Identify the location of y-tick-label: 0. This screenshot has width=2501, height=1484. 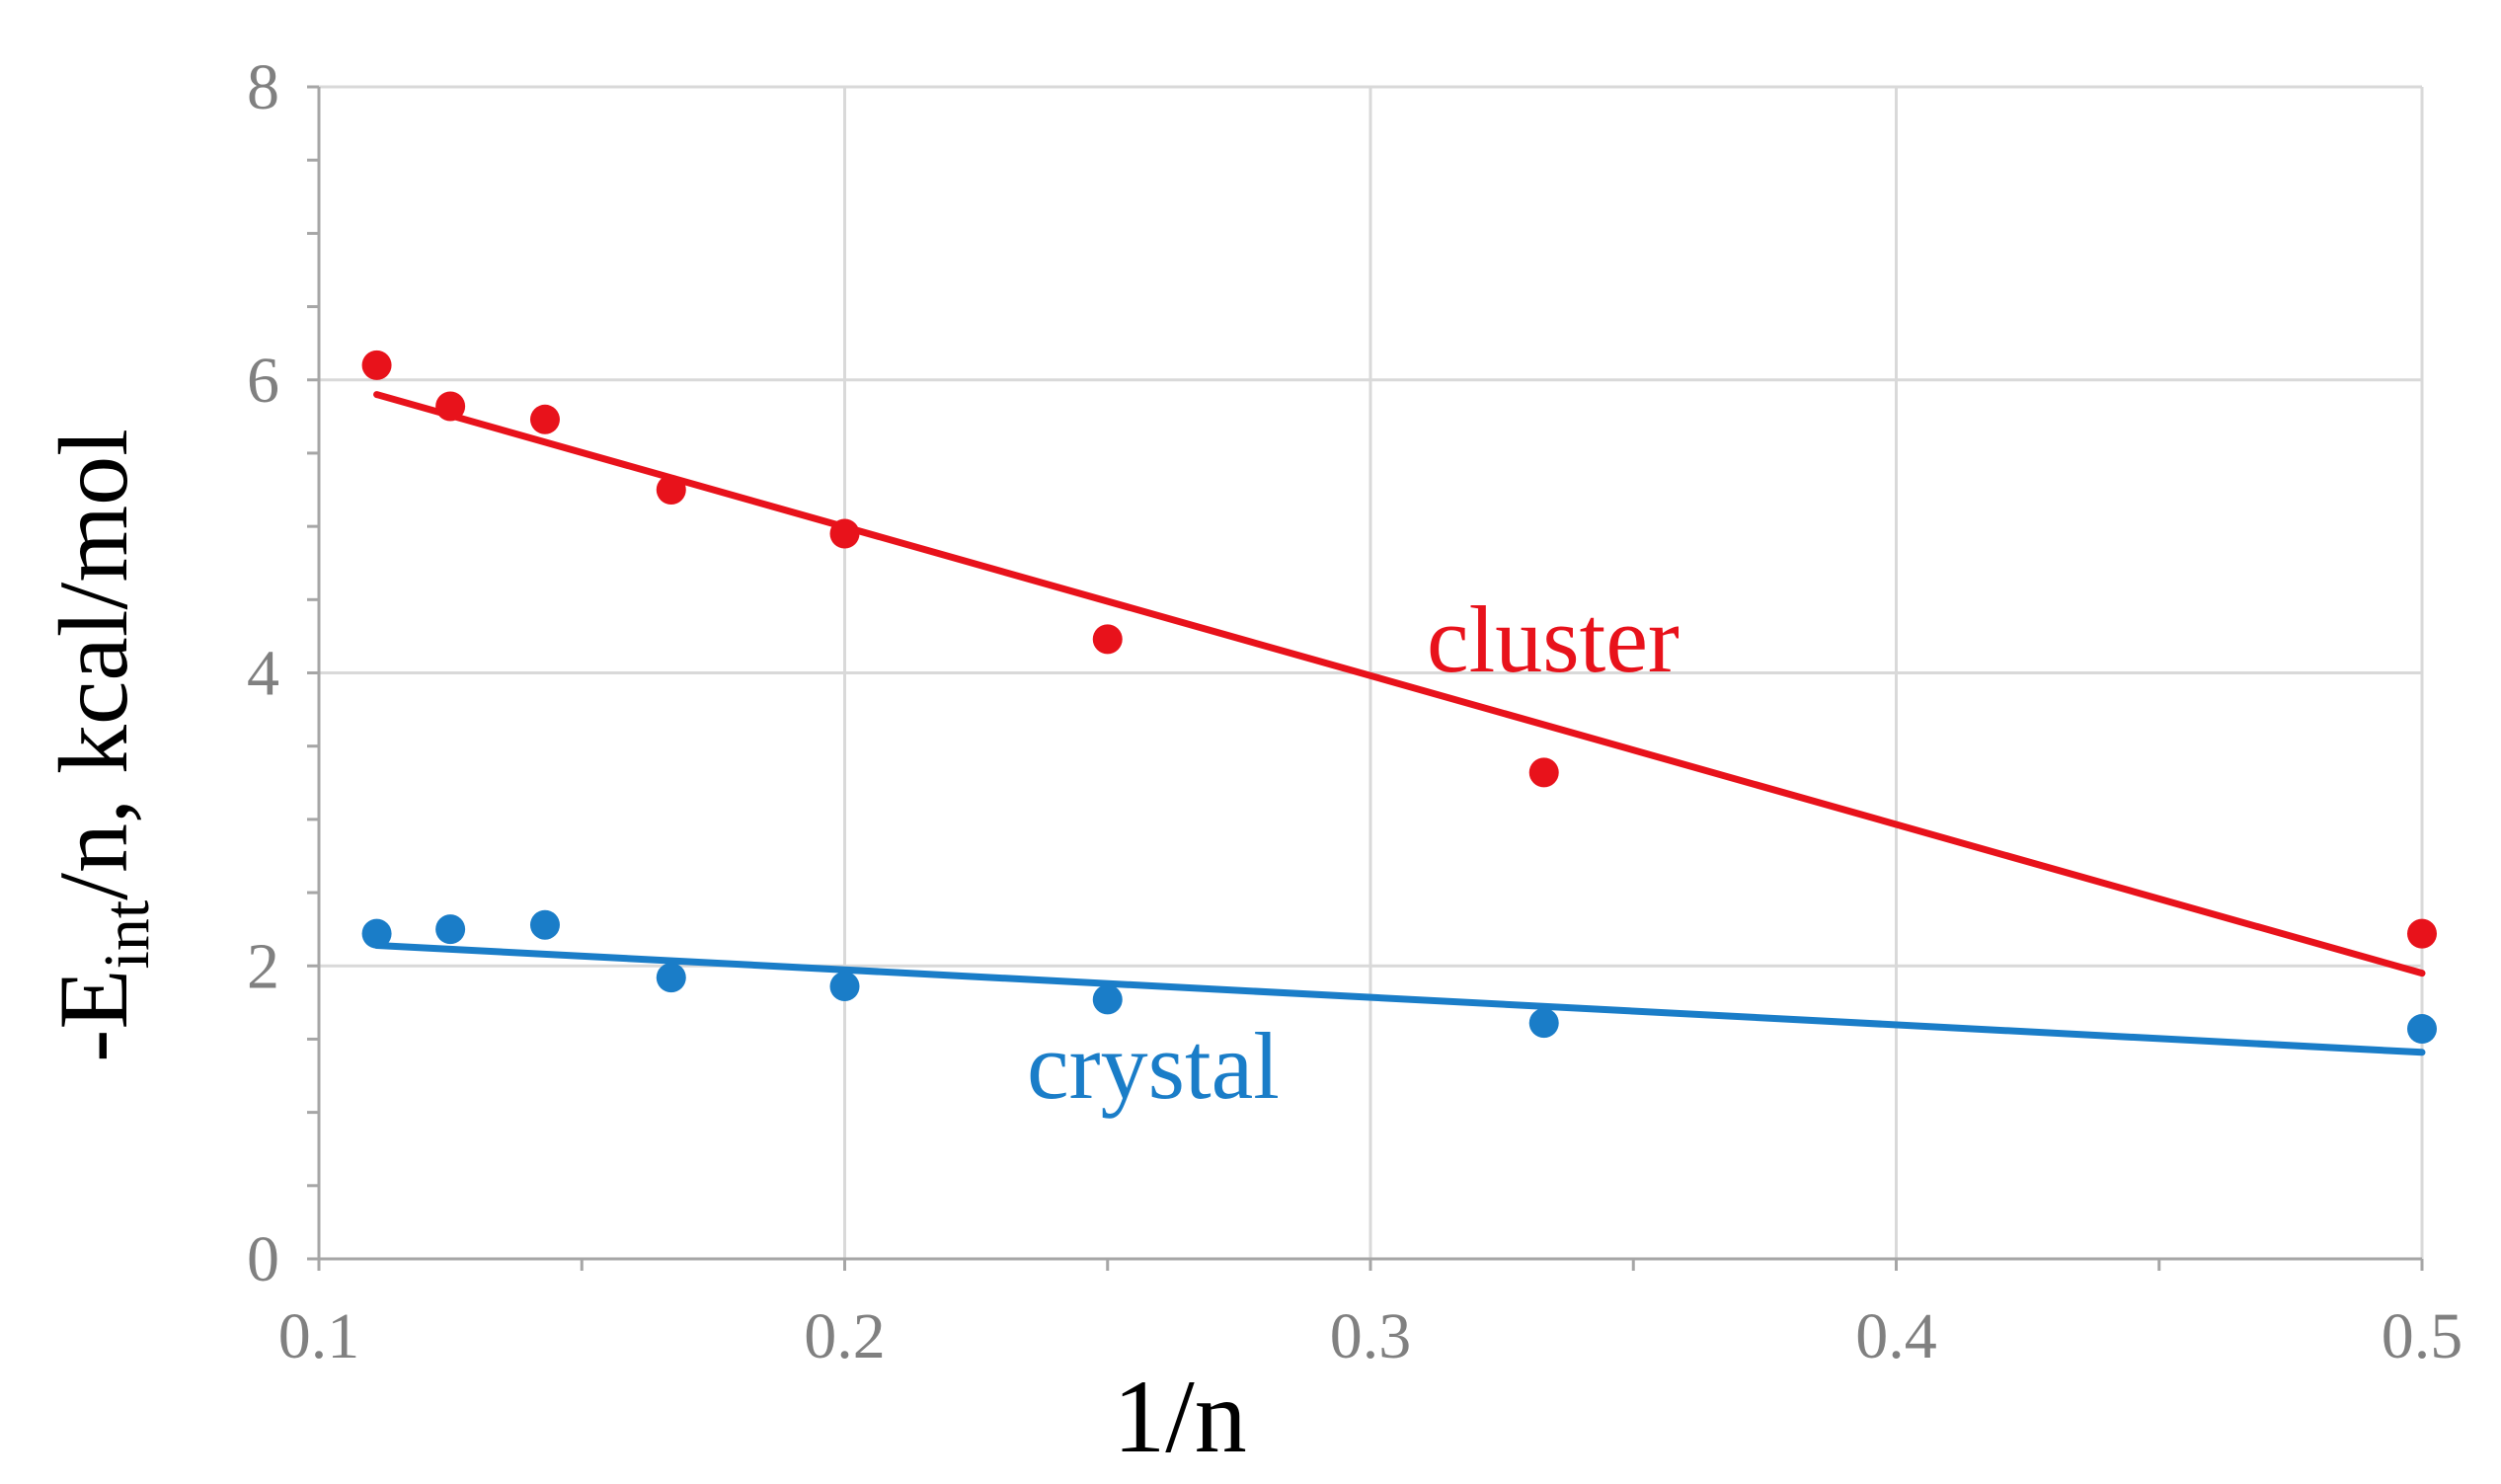
(263, 1259).